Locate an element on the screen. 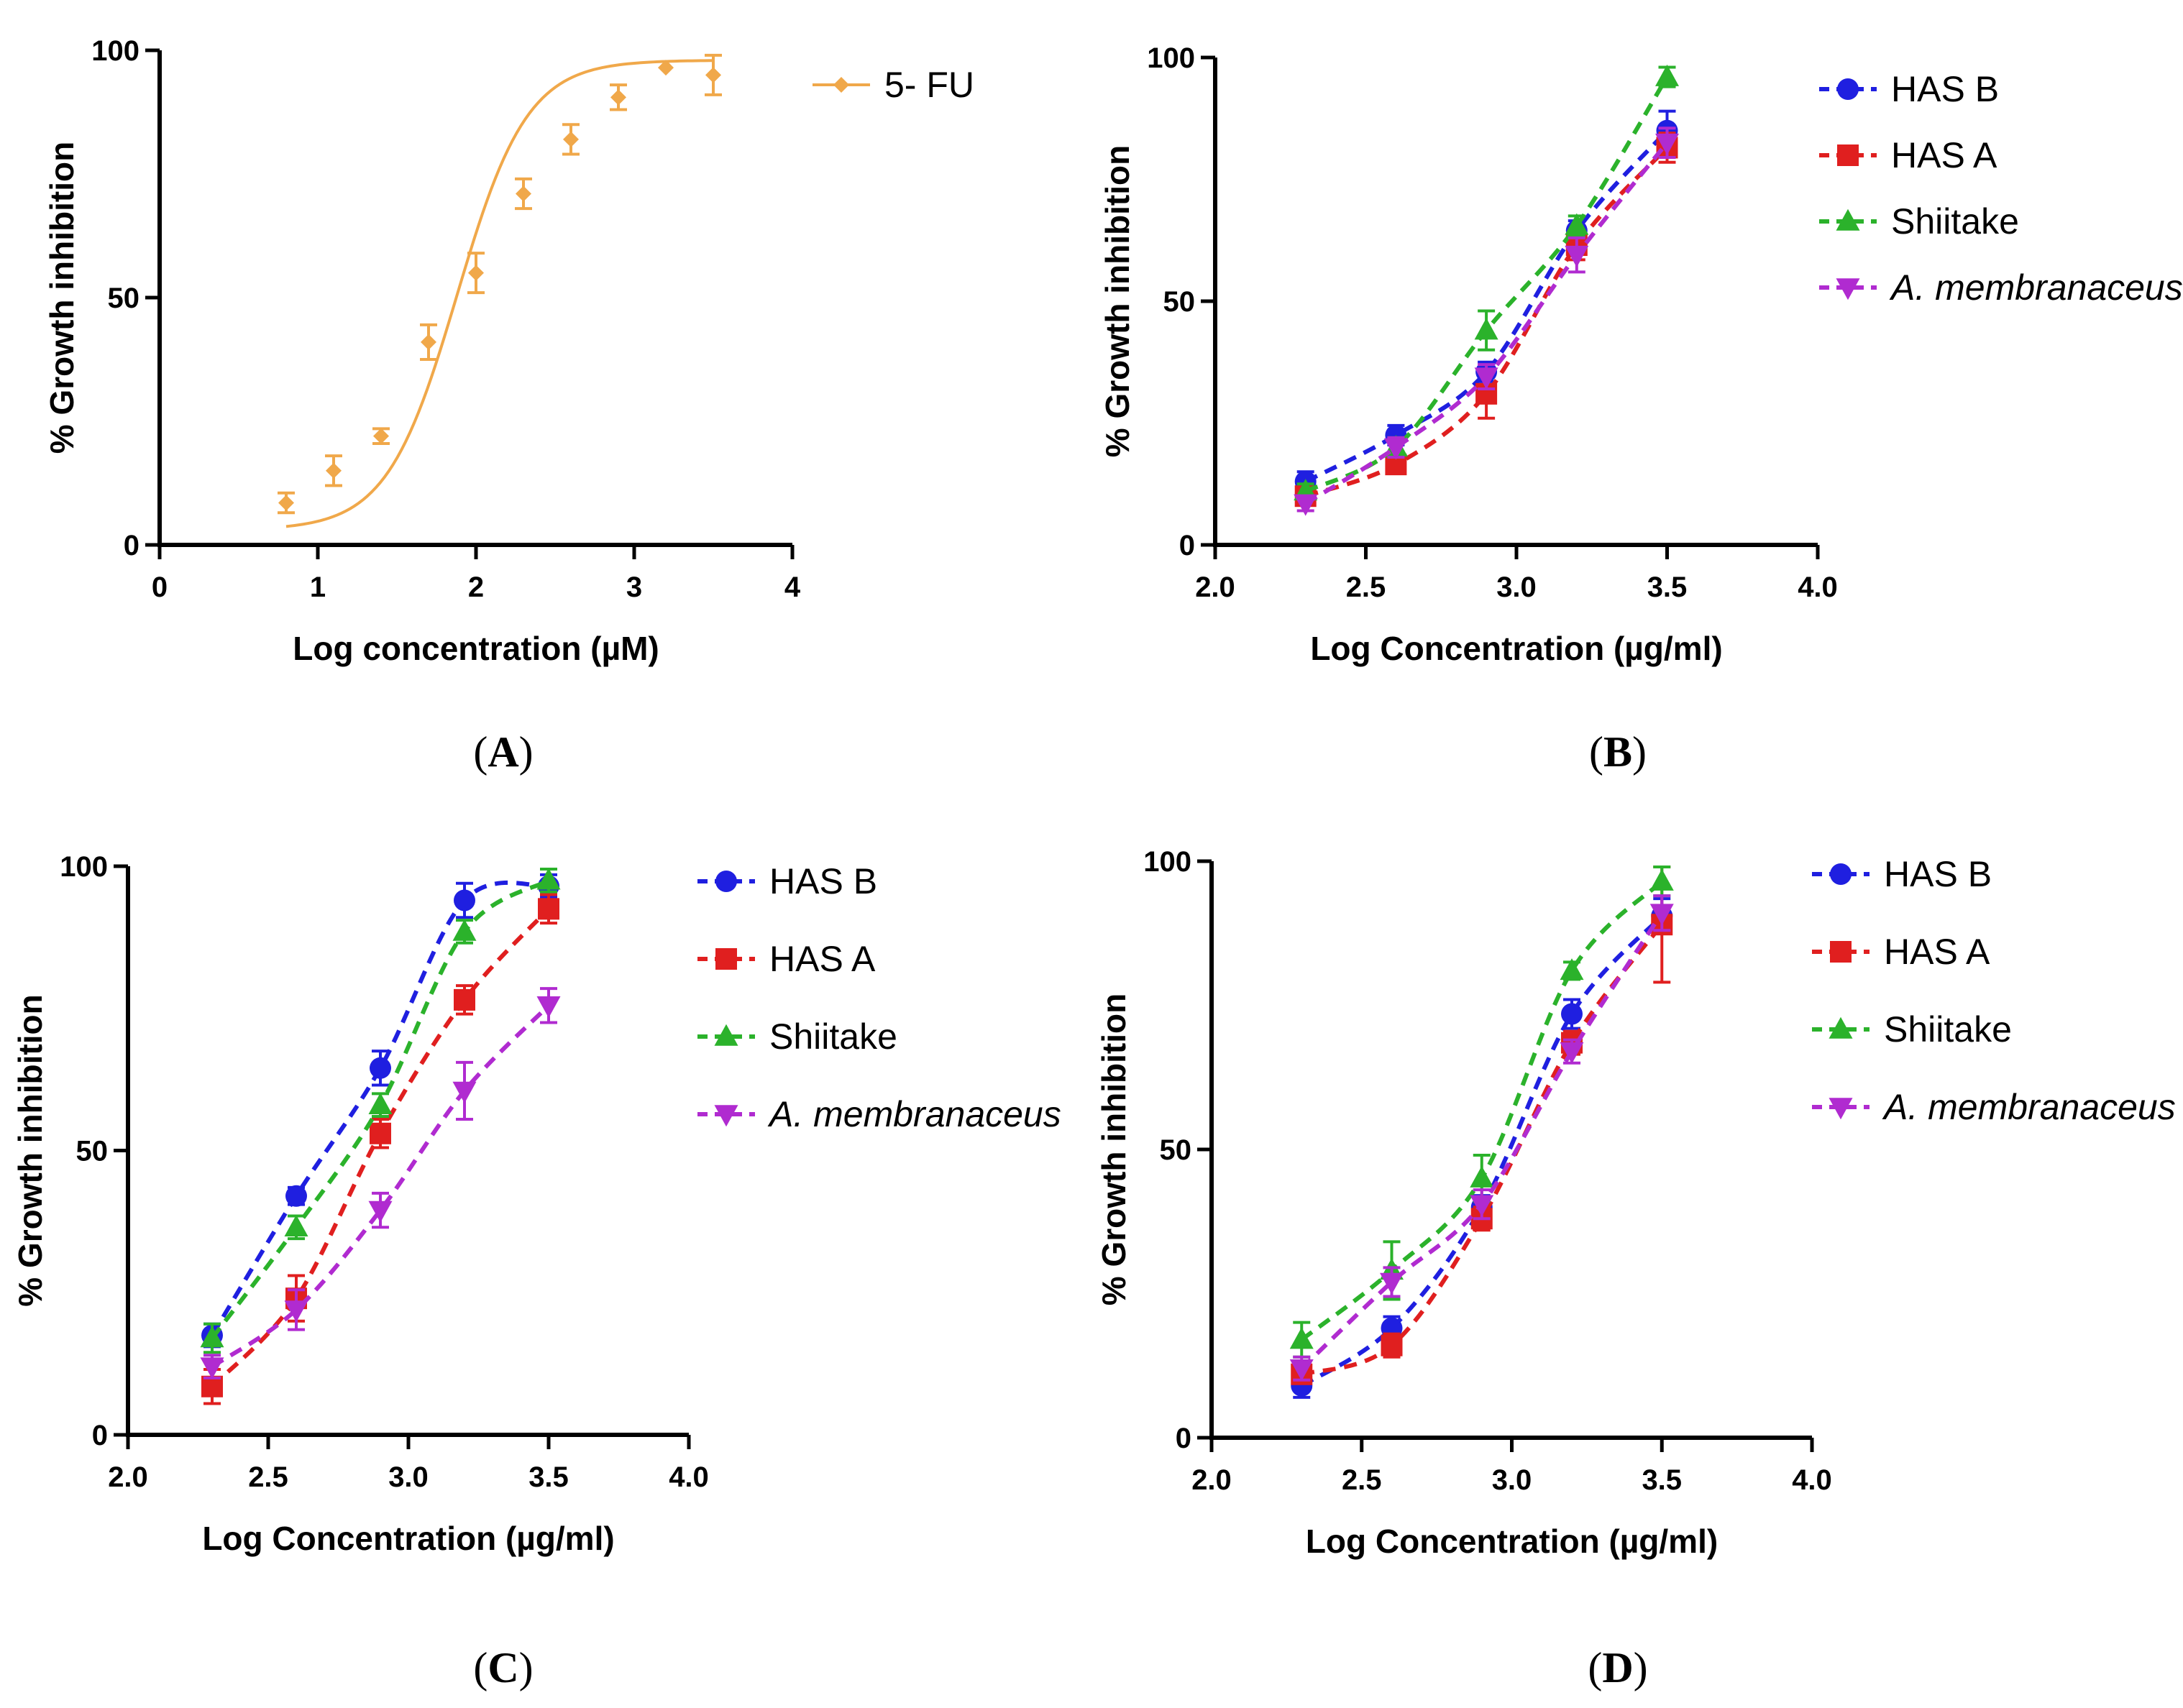 The width and height of the screenshot is (2183, 1708). series-has-a is located at coordinates (1482, 1125).